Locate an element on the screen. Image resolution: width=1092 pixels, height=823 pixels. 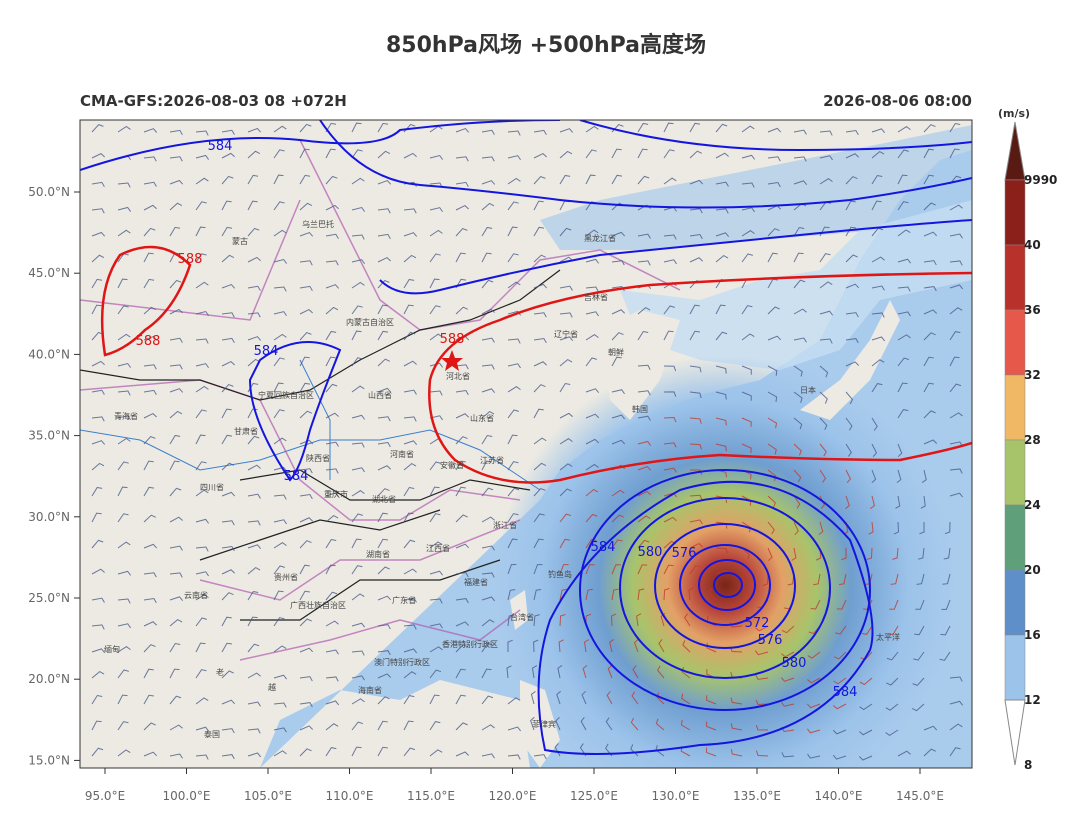
place-name: 老 is located at coordinates (220, 672).